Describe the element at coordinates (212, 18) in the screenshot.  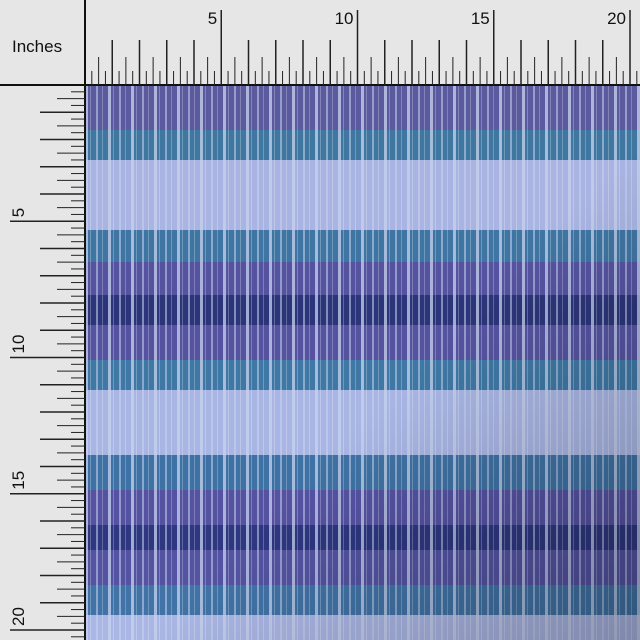
I see `top-ruler-label: 5` at that location.